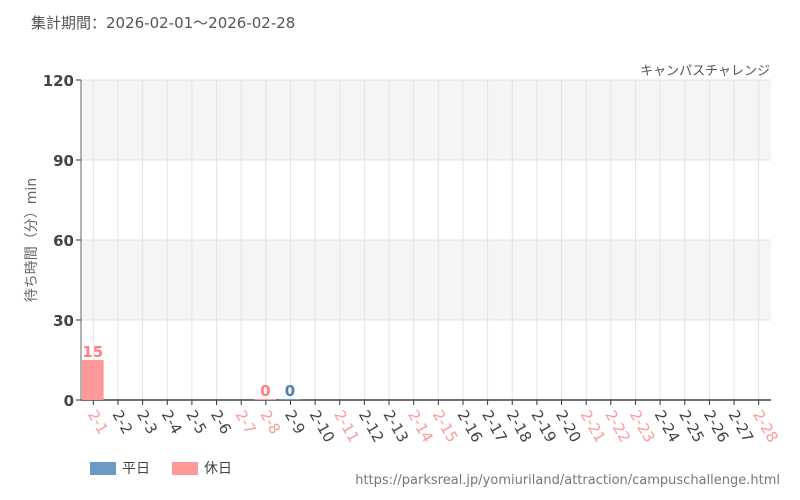  I want to click on holiday-swatch, so click(185, 468).